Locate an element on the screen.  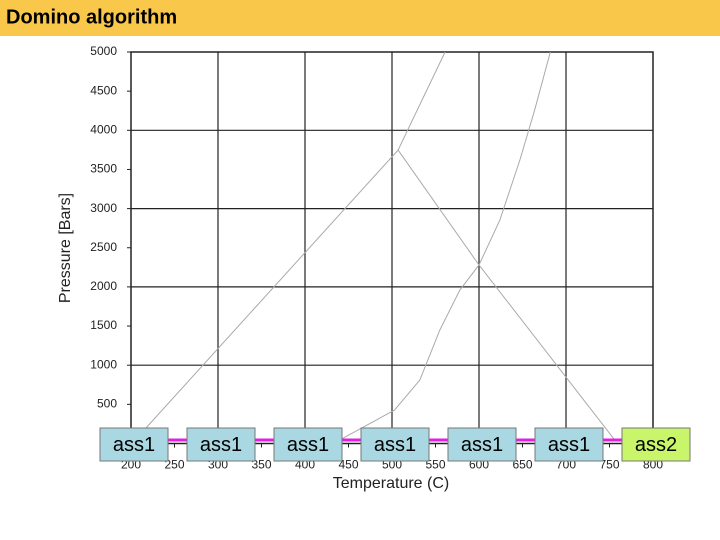
y-tick-label: 500 is located at coordinates (107, 404).